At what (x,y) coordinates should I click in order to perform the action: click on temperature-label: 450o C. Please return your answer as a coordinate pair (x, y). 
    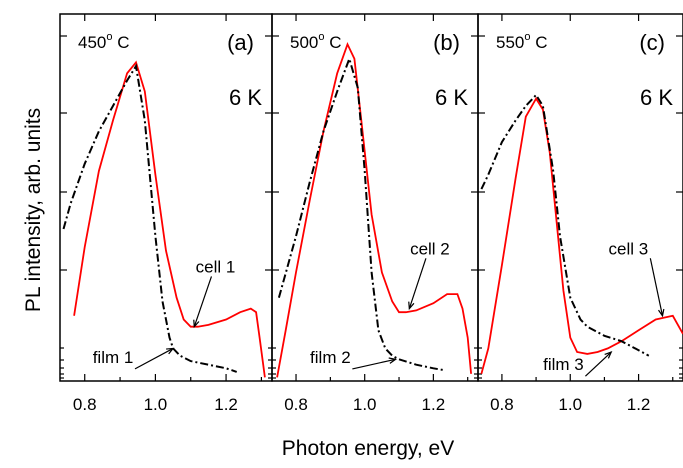
    Looking at the image, I should click on (104, 41).